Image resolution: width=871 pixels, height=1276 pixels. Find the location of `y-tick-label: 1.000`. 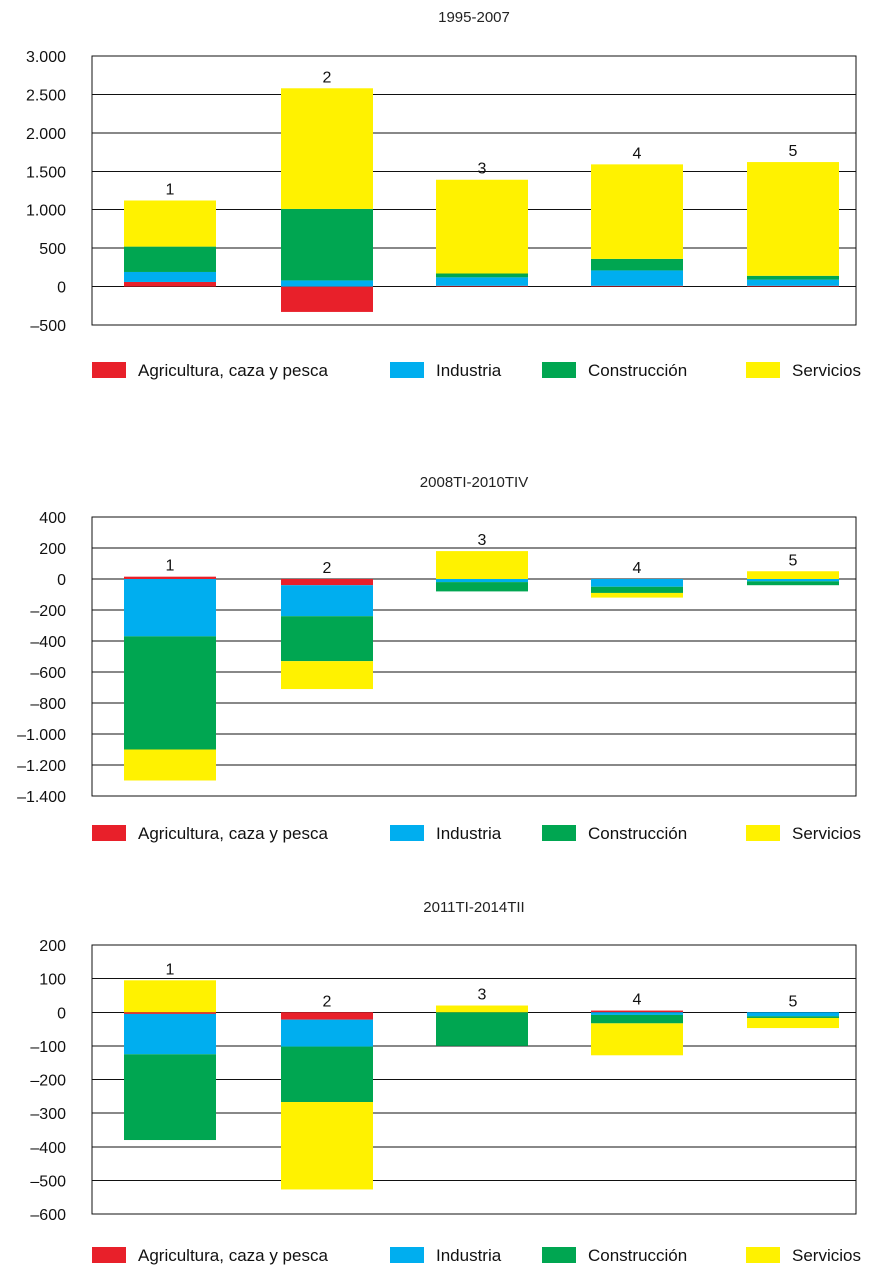

y-tick-label: 1.000 is located at coordinates (46, 211).